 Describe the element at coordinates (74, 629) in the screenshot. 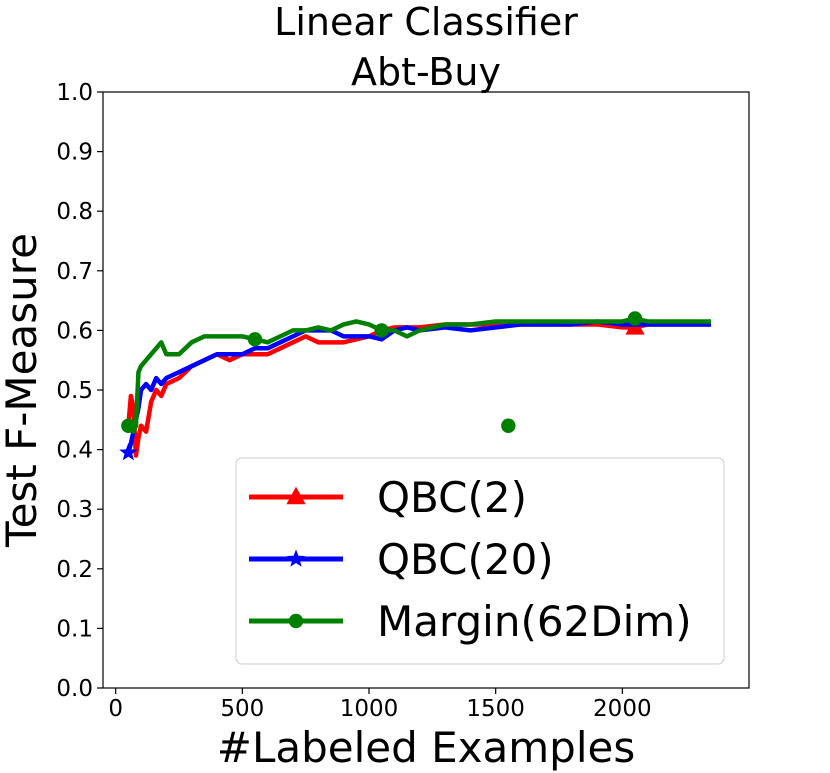

I see `y-tick-label: 0.1` at that location.